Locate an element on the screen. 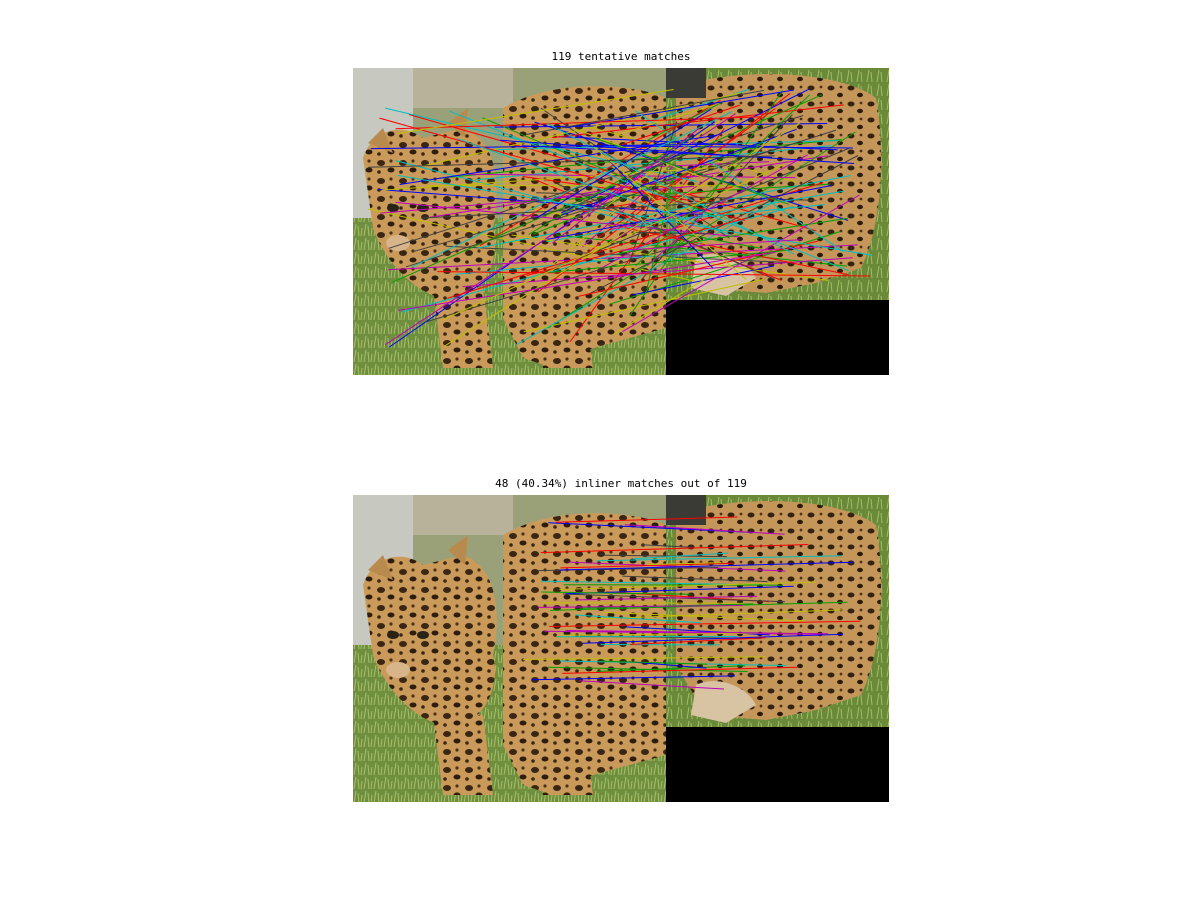  jaguar-image-right is located at coordinates (777, 184).